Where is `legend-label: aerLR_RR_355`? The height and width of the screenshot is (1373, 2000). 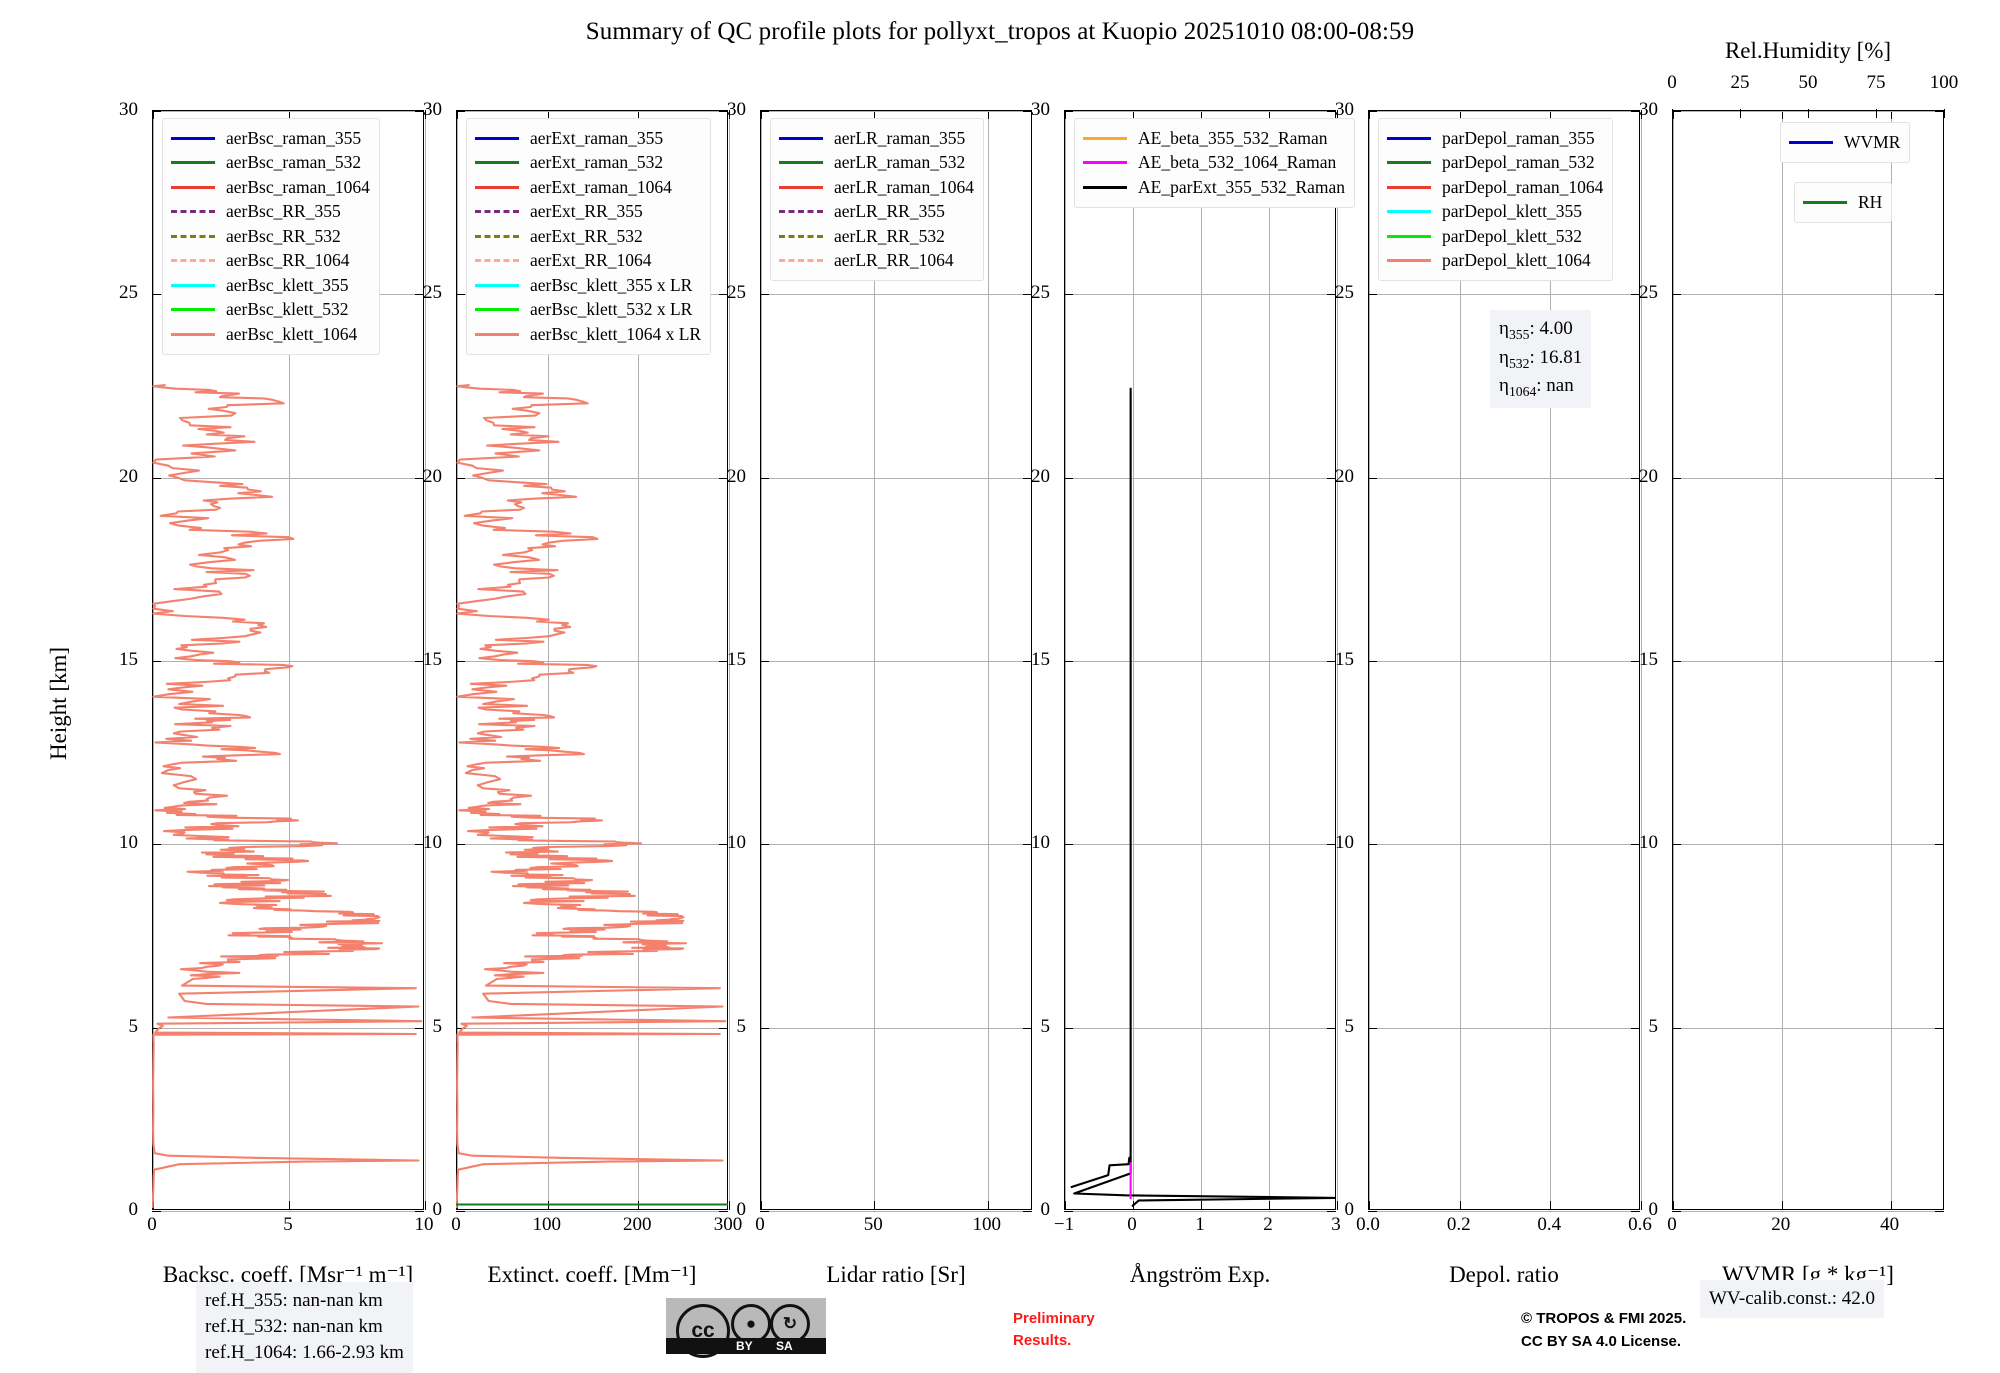 legend-label: aerLR_RR_355 is located at coordinates (889, 211).